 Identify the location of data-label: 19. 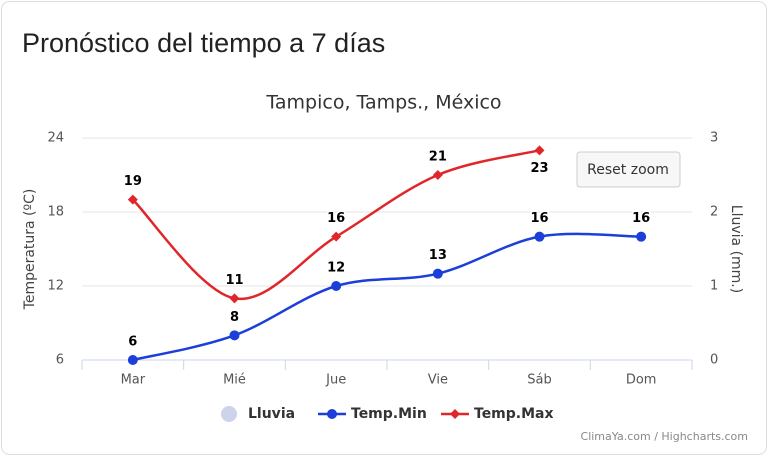
(133, 181).